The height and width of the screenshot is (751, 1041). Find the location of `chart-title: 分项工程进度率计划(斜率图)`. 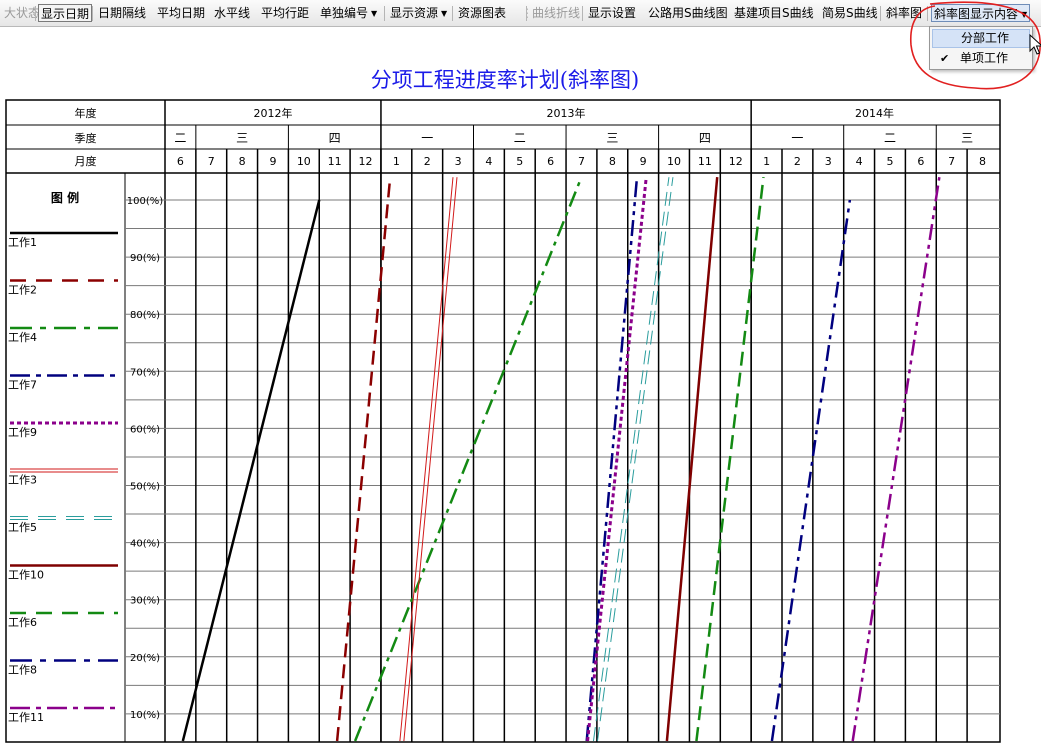

chart-title: 分项工程进度率计划(斜率图) is located at coordinates (505, 80).